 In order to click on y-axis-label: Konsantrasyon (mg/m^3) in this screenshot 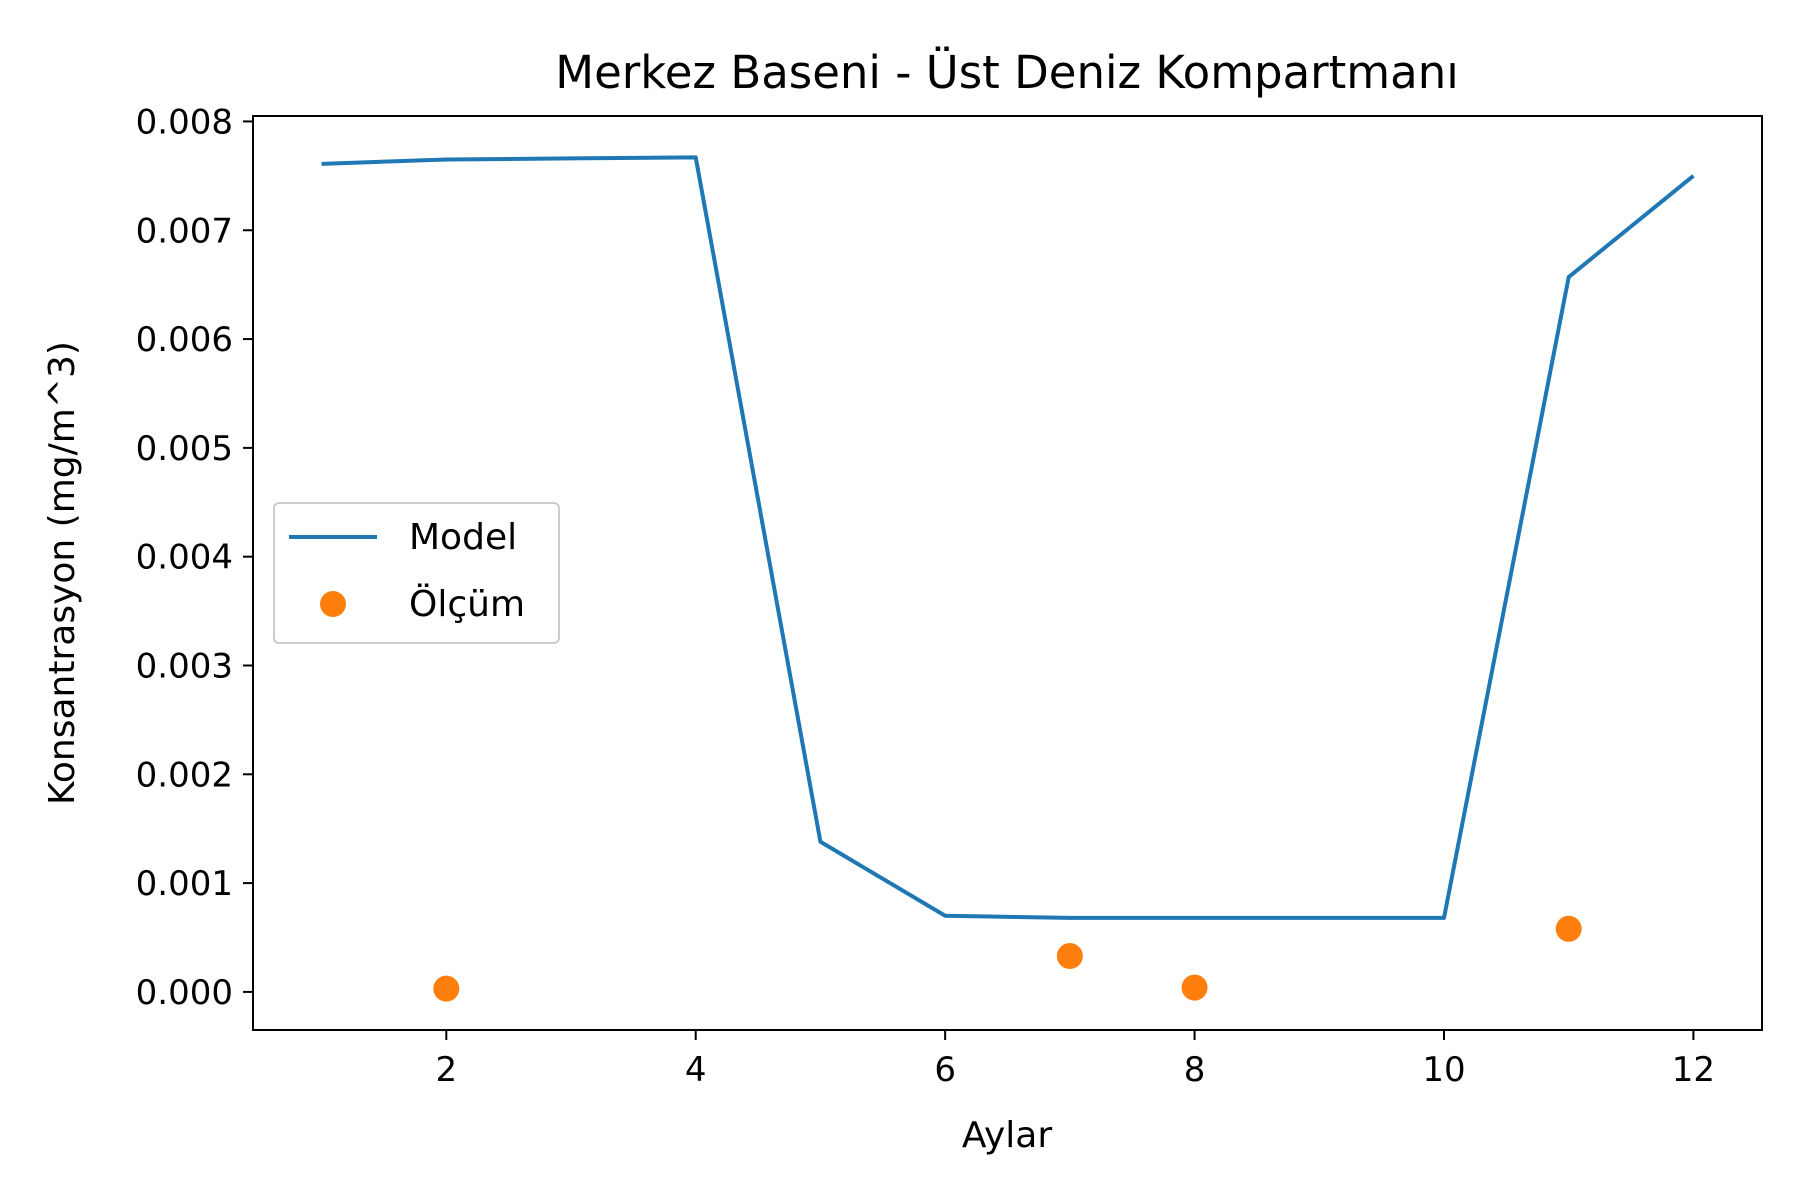, I will do `click(62, 573)`.